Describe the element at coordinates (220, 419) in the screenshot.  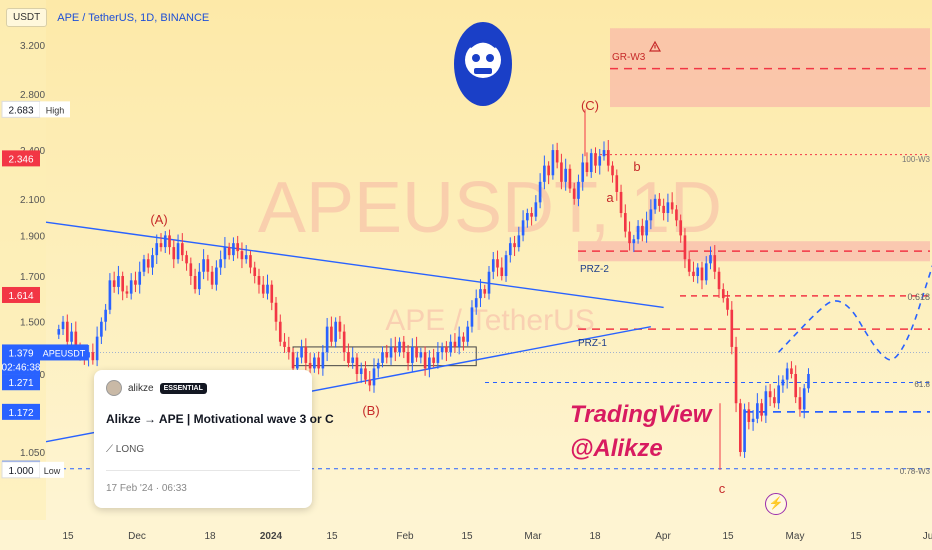
I see `idea-title: Alikze → APE | Motivational wave 3 or C` at that location.